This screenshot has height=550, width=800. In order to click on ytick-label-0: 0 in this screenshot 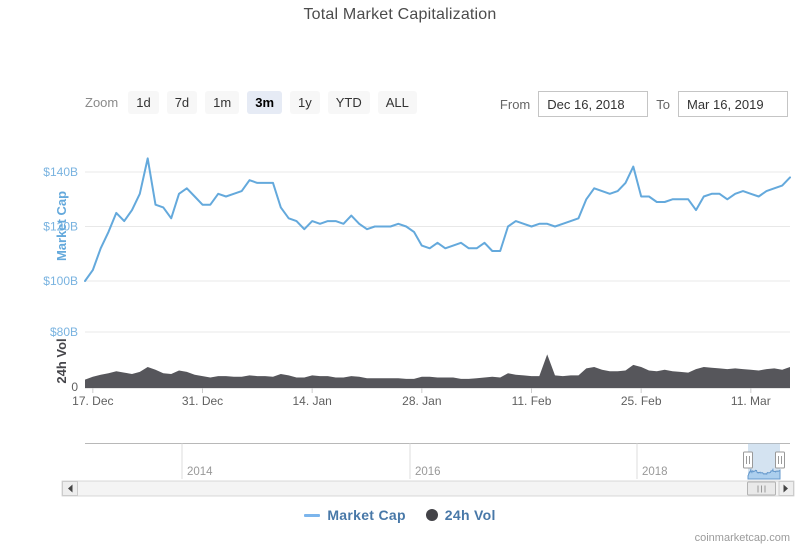, I will do `click(74, 387)`.